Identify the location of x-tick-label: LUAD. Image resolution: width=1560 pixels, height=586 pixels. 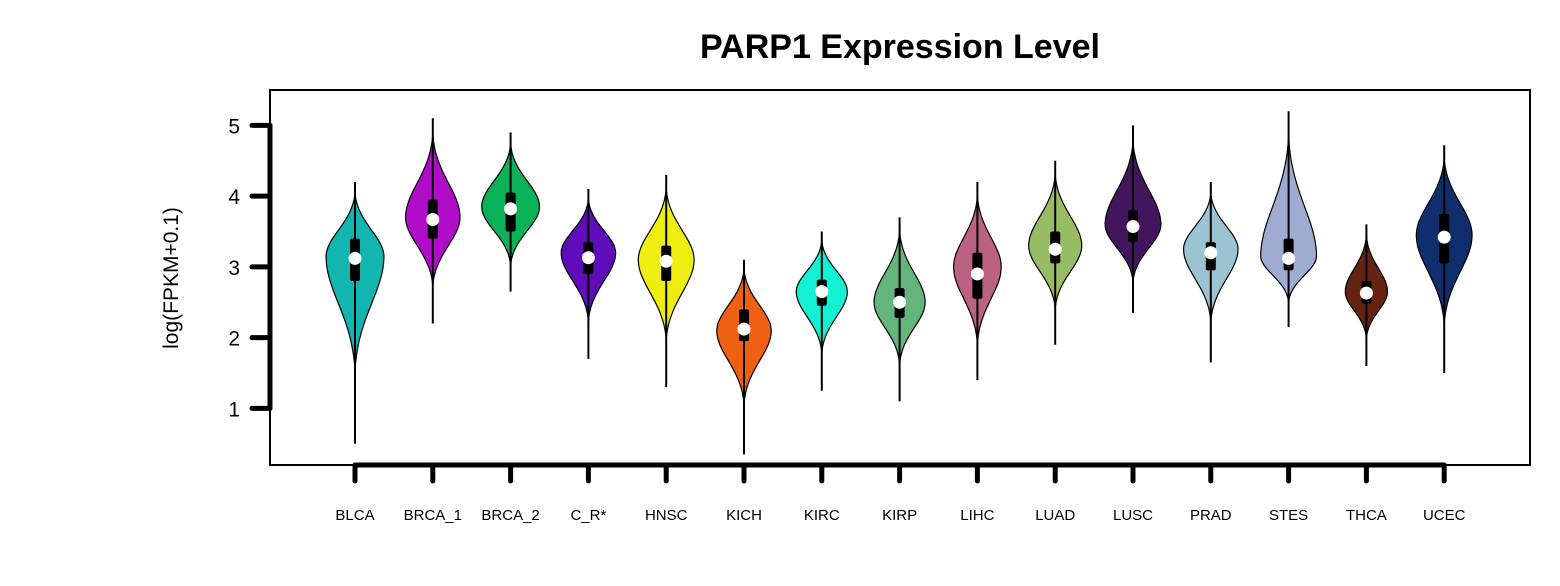
(1055, 515).